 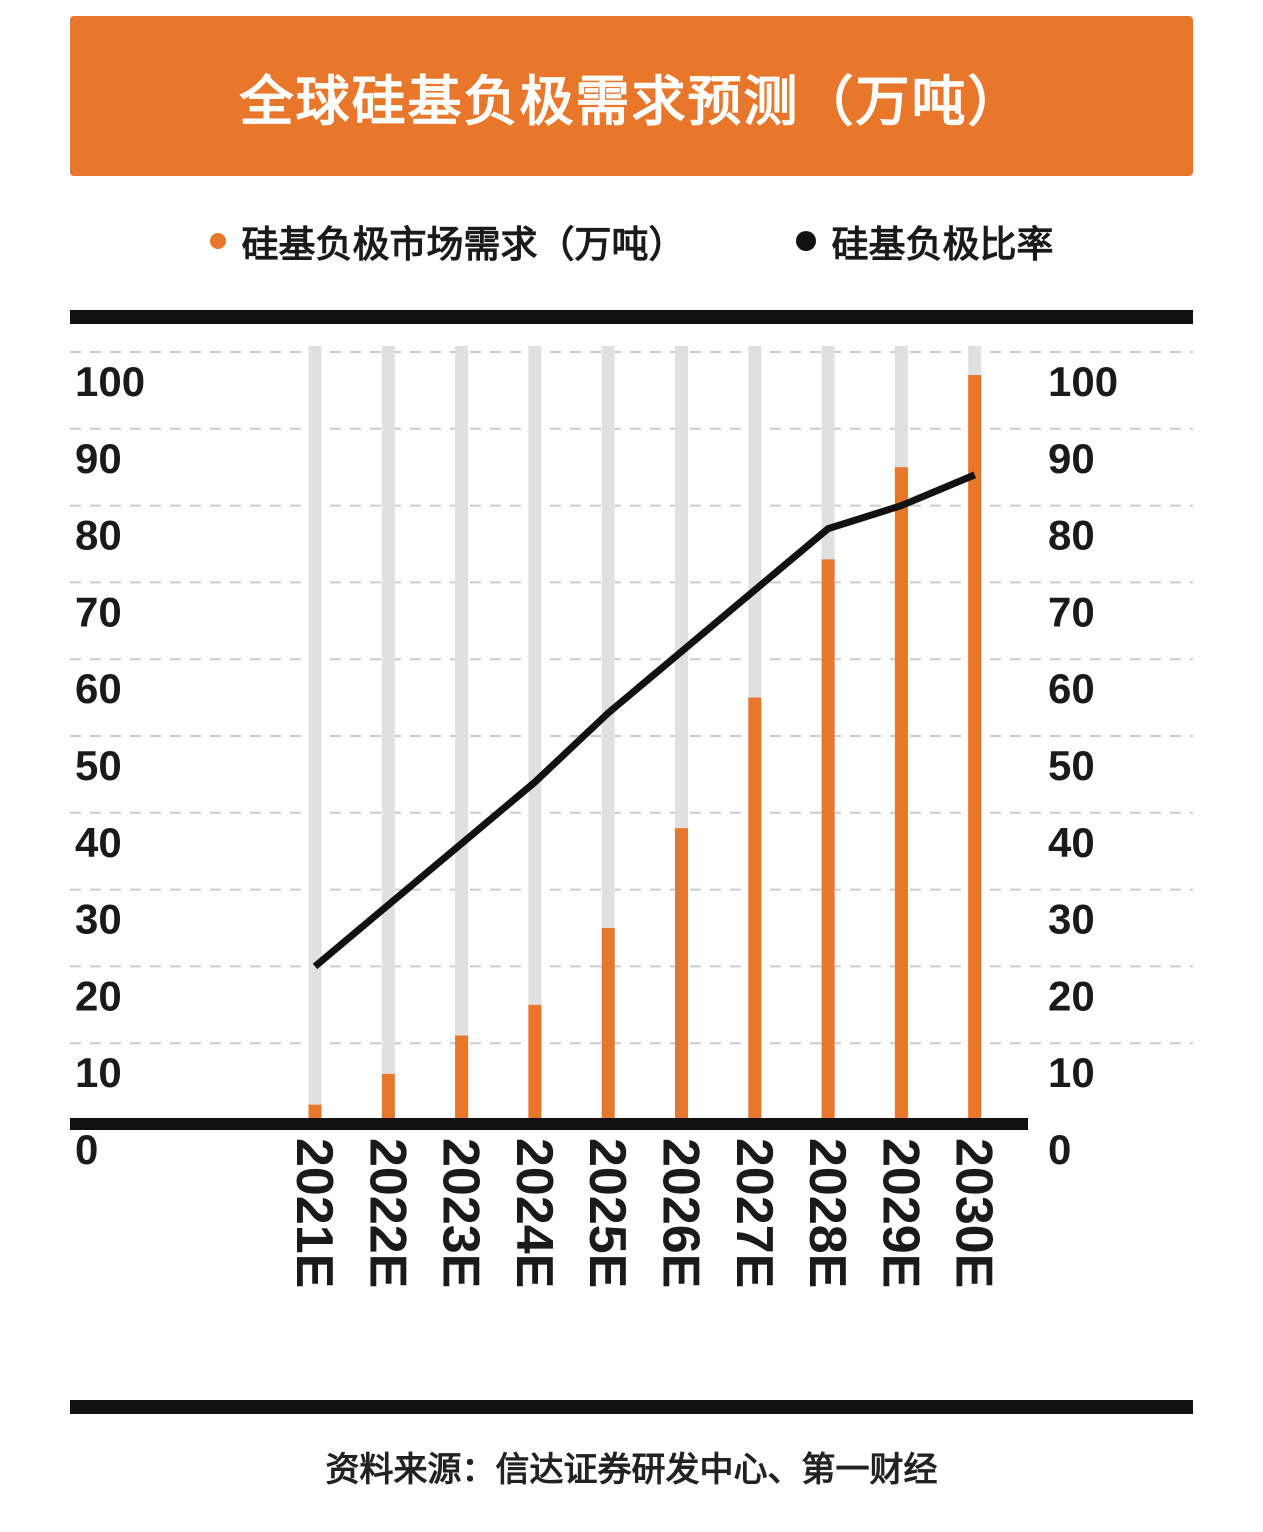 I want to click on y-tick-label-right: 70, so click(x=1071, y=611).